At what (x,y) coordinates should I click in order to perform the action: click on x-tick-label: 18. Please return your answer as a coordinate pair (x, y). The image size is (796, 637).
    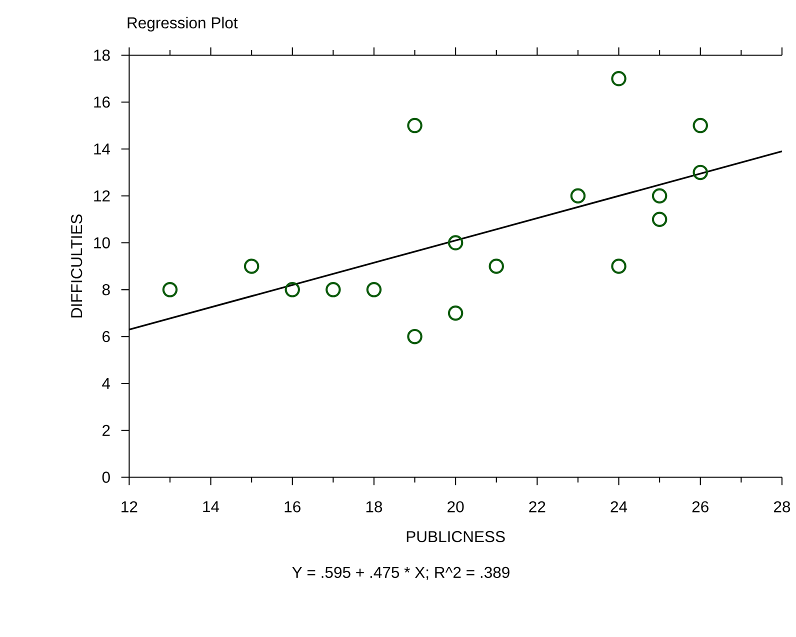
    Looking at the image, I should click on (374, 506).